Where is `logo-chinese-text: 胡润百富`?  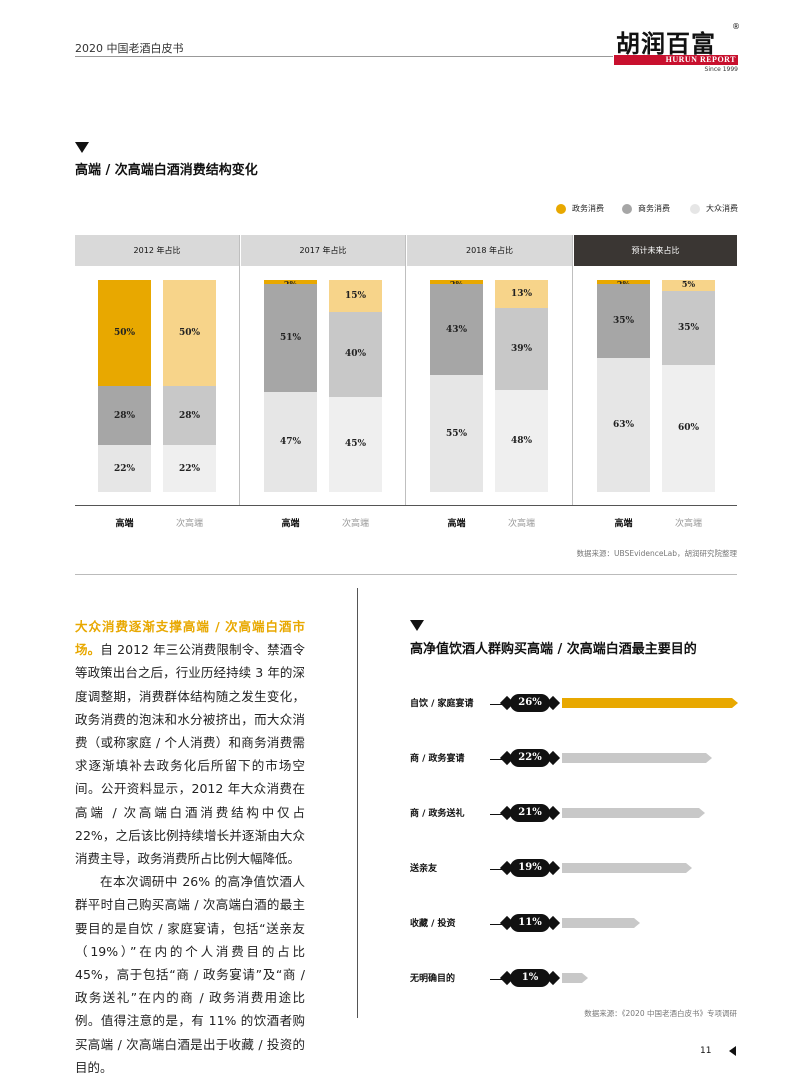
logo-chinese-text: 胡润百富 is located at coordinates (666, 44).